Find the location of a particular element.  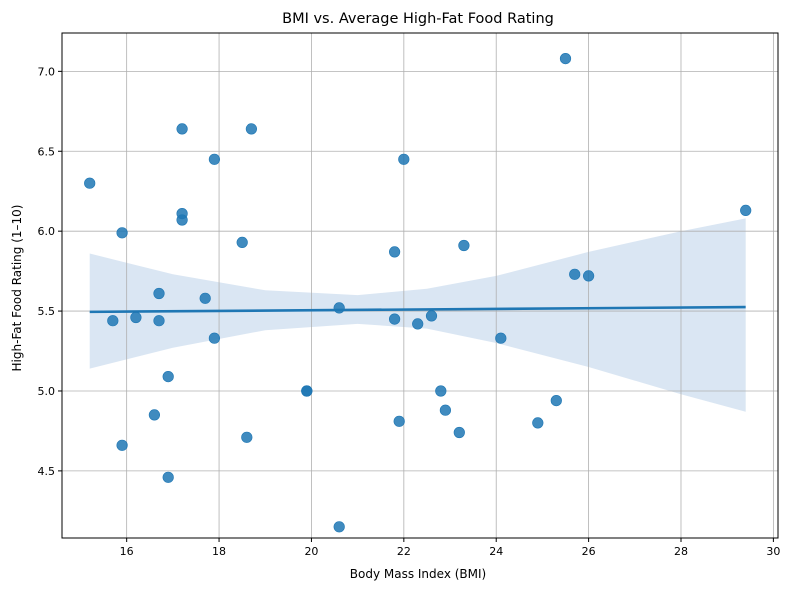

chart-title: BMI vs. Average High-Fat Food Rating is located at coordinates (418, 19).